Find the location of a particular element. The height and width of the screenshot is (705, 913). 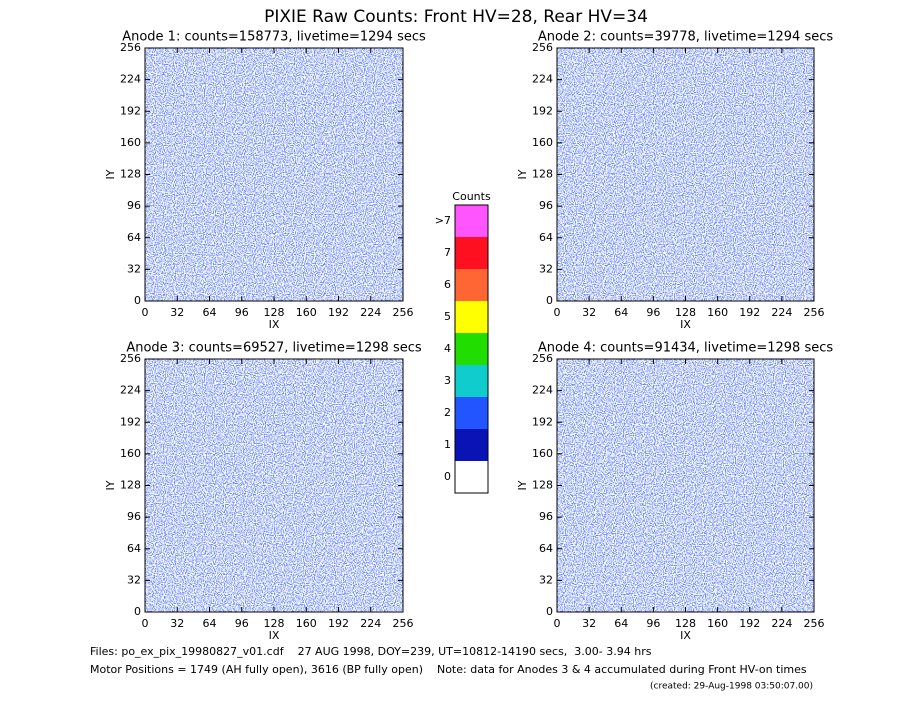

colorbar-label: 1 is located at coordinates (447, 444).